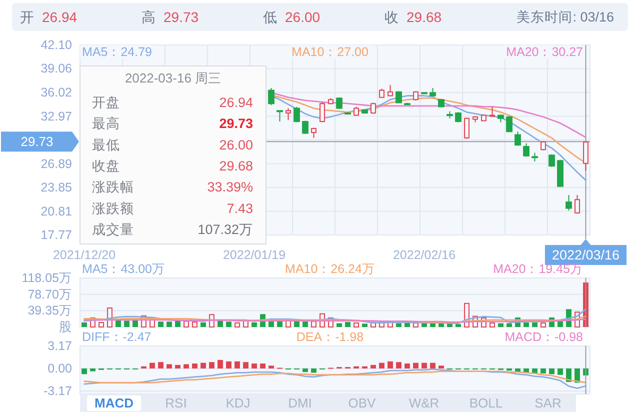 The image size is (640, 415). I want to click on y-tick-label: 3.17, so click(60, 346).